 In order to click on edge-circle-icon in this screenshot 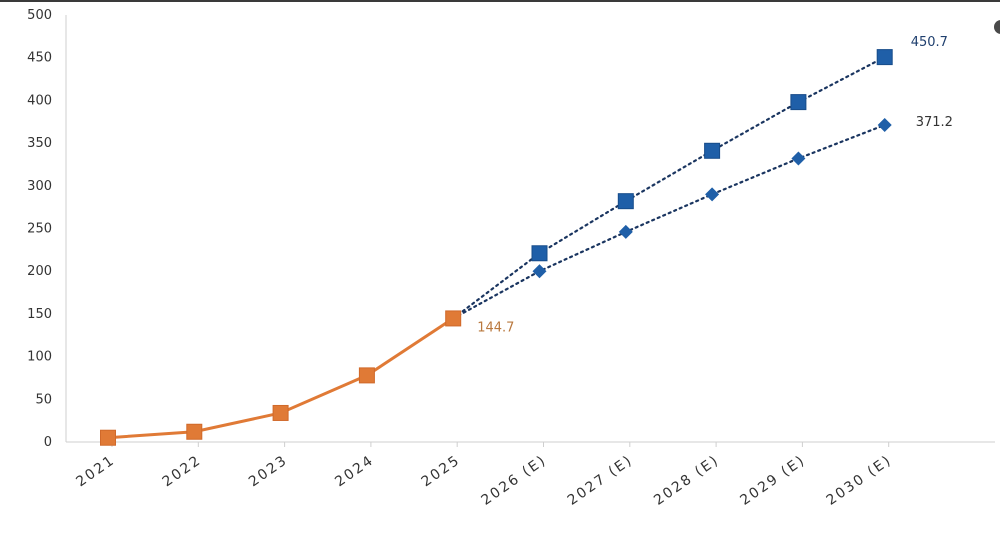, I will do `click(997, 27)`.